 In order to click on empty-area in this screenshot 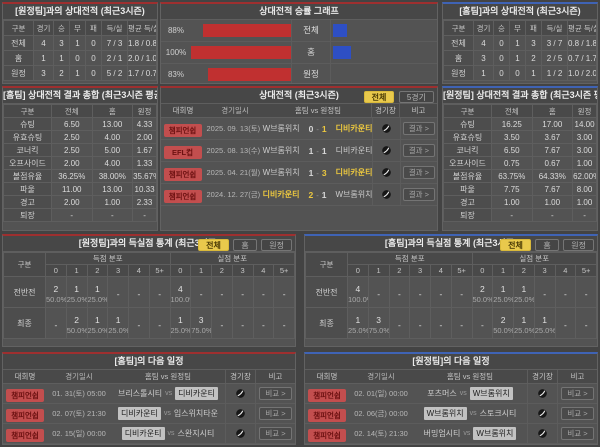, I will do `click(299, 217)`.